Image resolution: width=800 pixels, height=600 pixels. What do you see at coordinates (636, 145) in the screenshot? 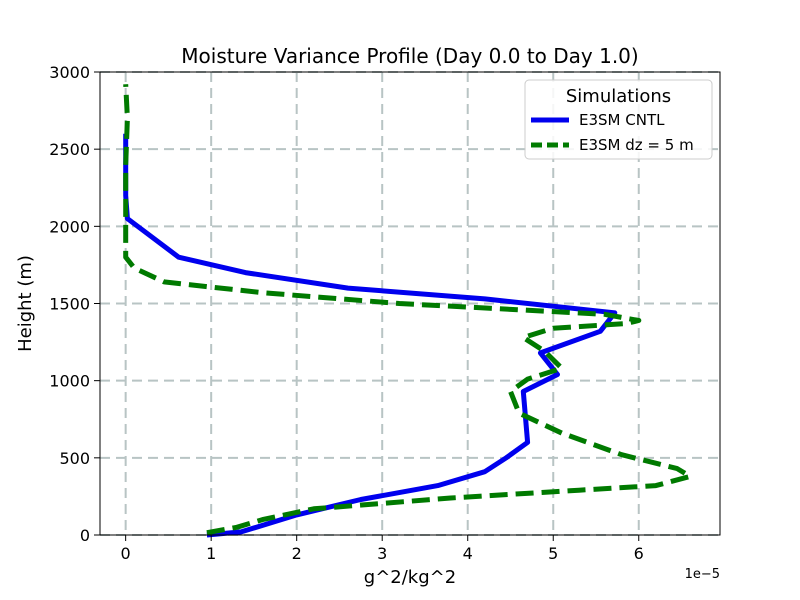
I see `legend-label: E3SM dz = 5 m` at bounding box center [636, 145].